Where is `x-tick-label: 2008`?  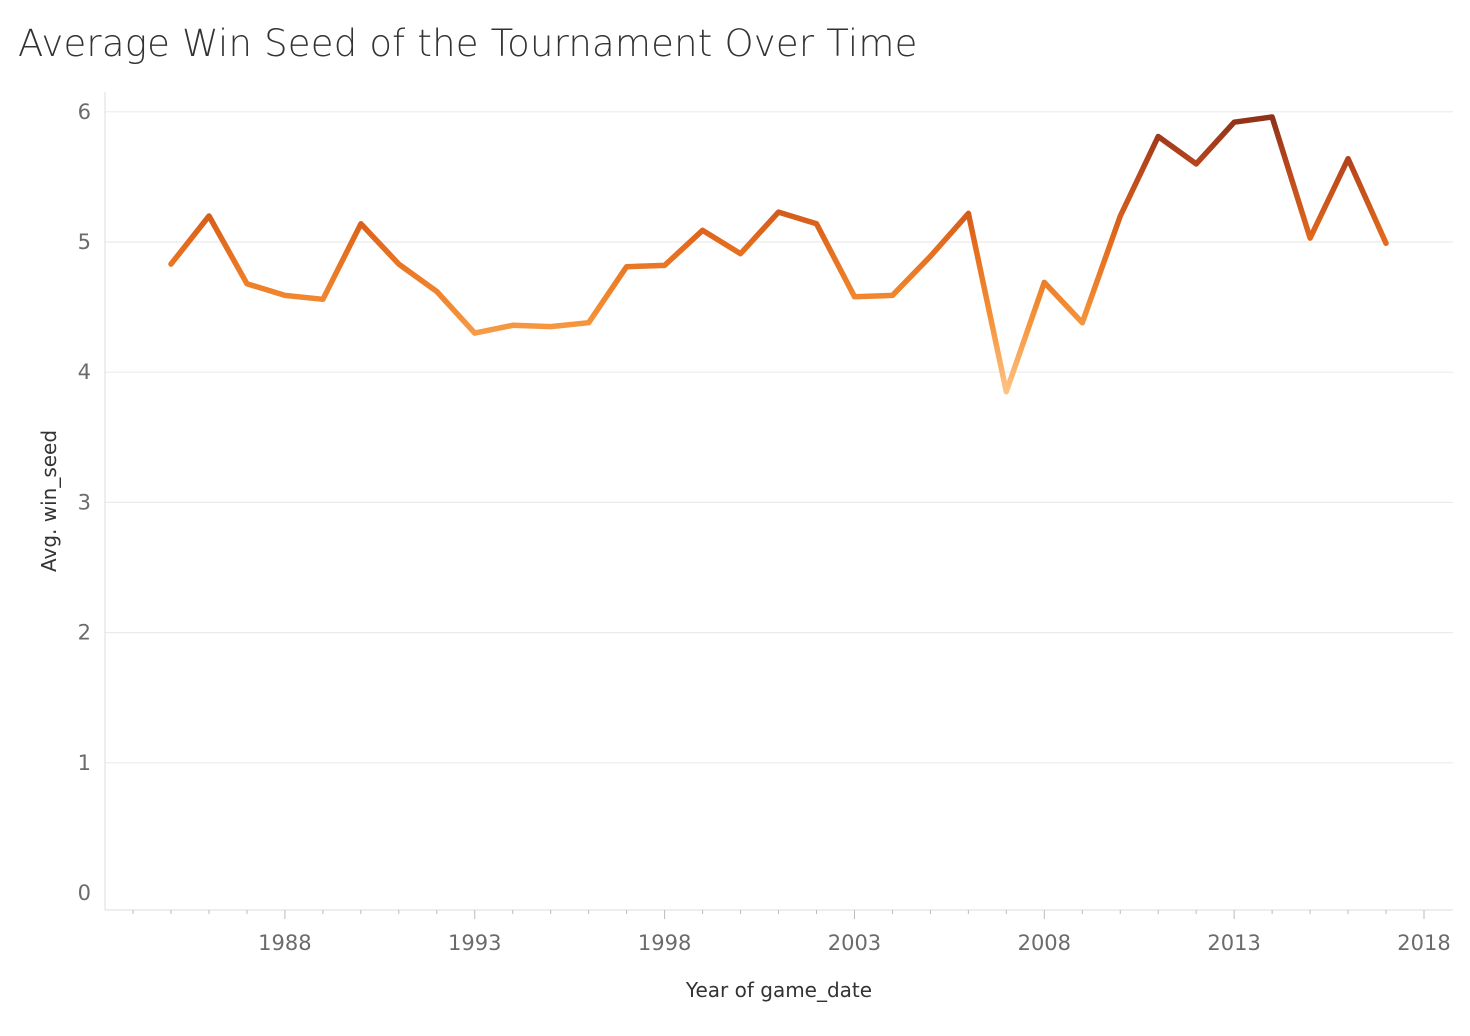 x-tick-label: 2008 is located at coordinates (1044, 943).